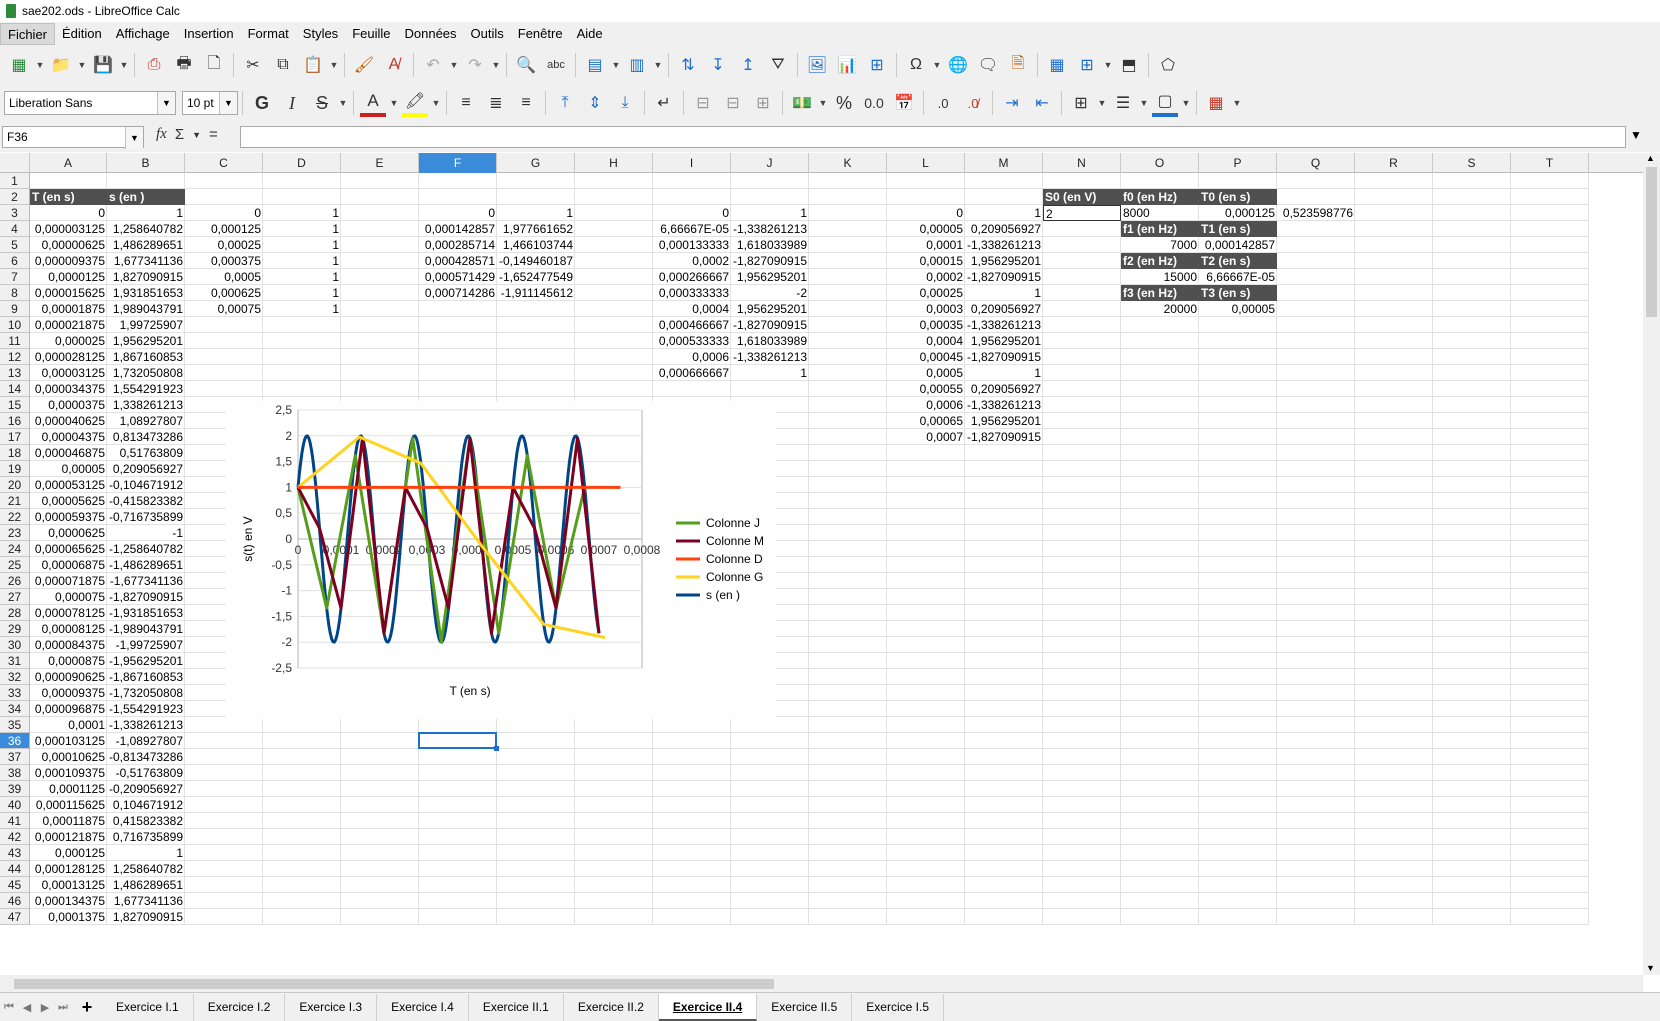 The image size is (1660, 1021). I want to click on row-header: 32, so click(15, 677).